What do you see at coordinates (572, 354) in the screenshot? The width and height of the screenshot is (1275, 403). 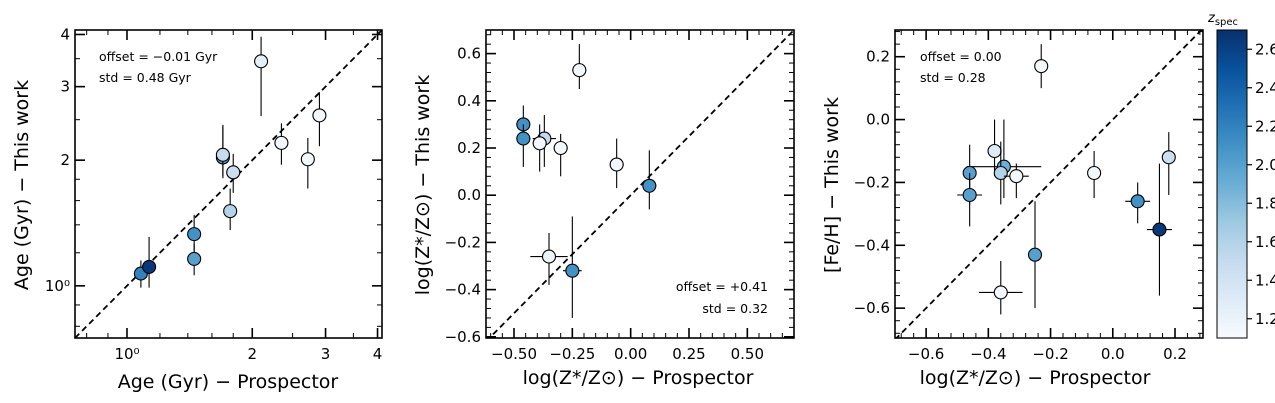 I see `x-tick-label: −0.25` at bounding box center [572, 354].